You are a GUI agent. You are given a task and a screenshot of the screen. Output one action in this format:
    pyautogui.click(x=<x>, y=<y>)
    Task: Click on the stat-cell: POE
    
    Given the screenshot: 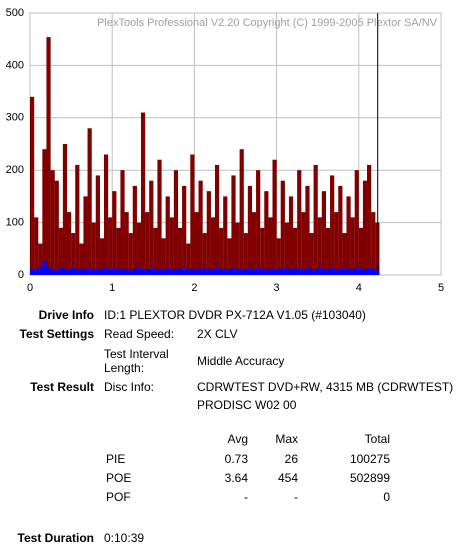 What is the action you would take?
    pyautogui.click(x=119, y=478)
    